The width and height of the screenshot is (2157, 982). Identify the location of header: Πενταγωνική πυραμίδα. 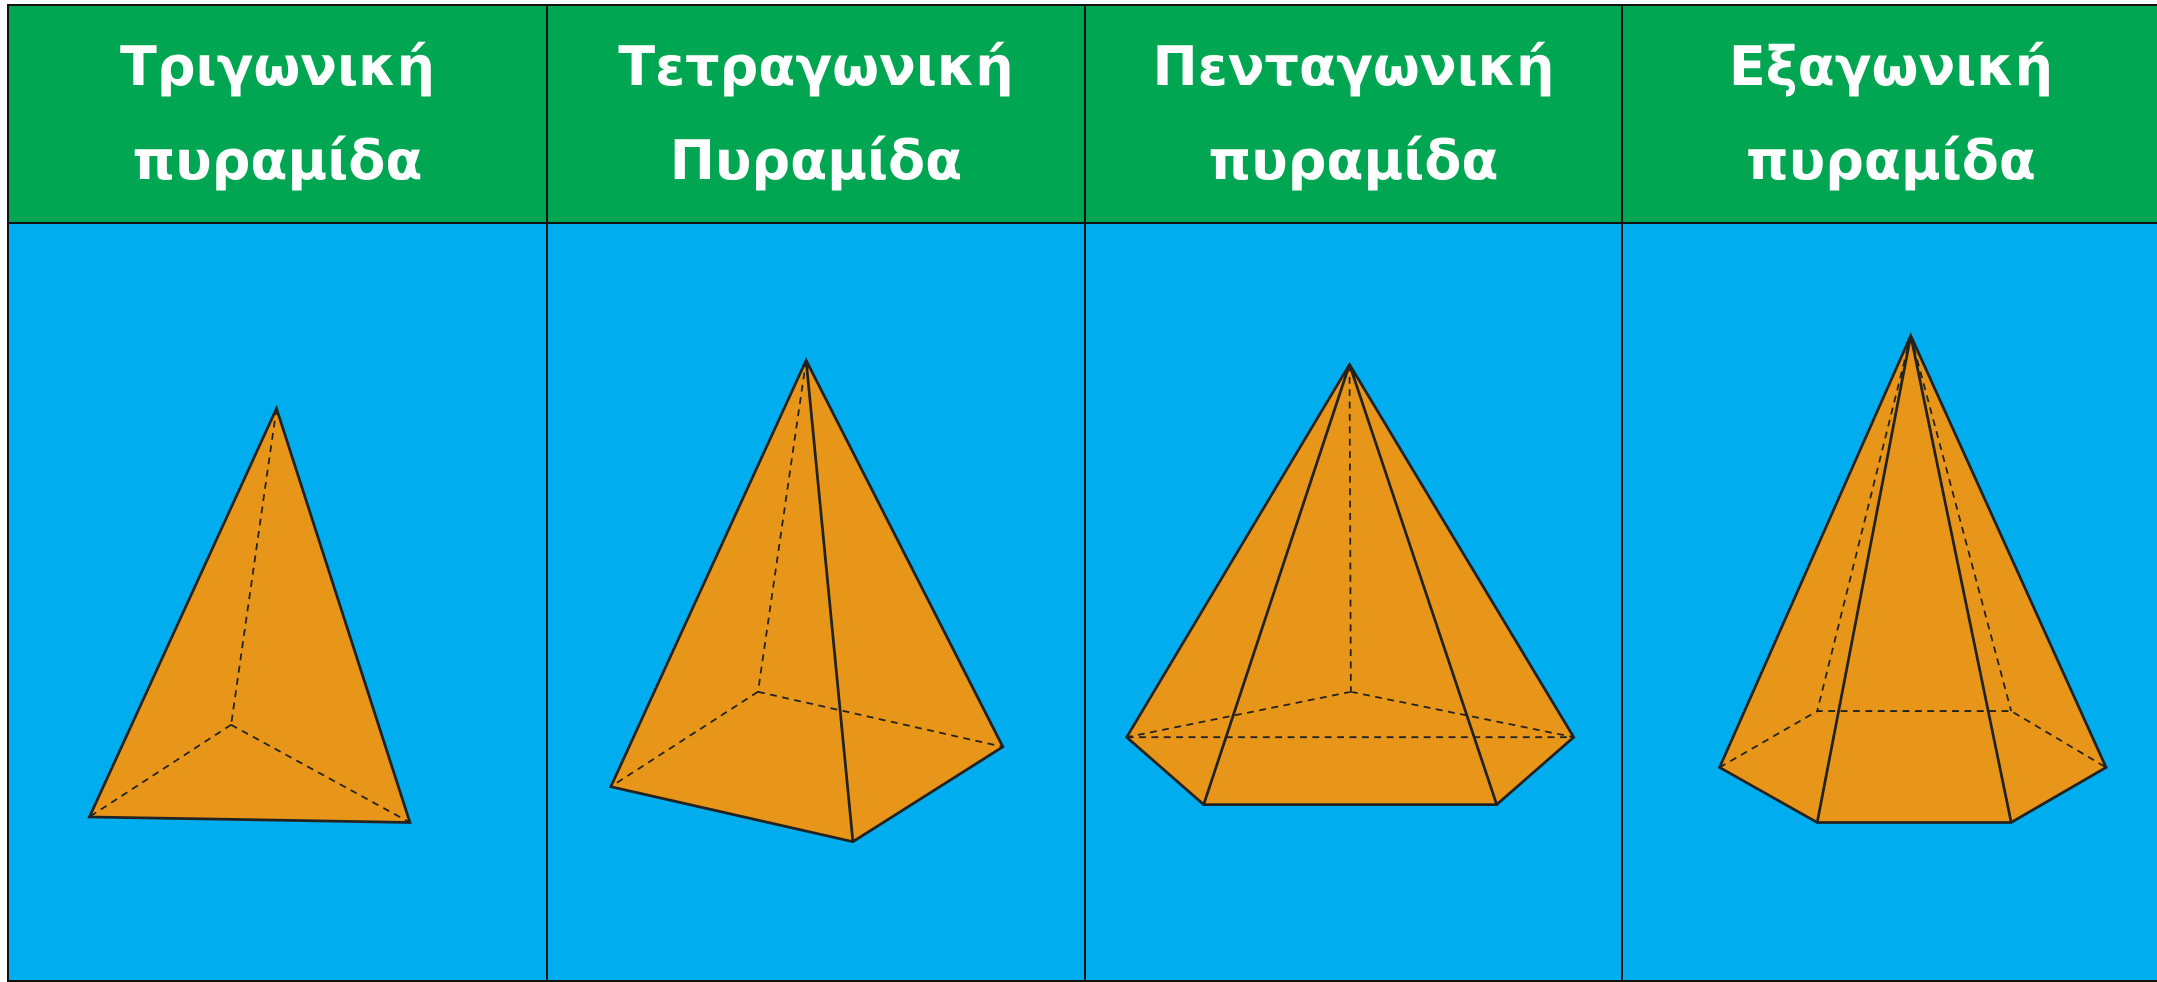
(1353, 115).